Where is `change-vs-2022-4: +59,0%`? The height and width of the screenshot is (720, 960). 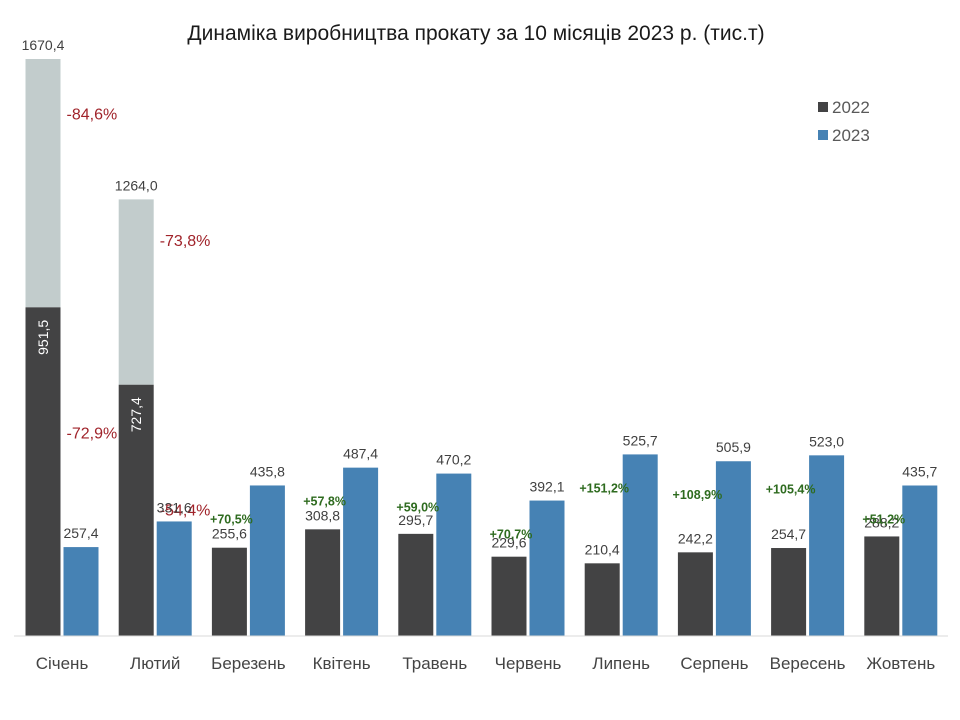
change-vs-2022-4: +59,0% is located at coordinates (417, 508).